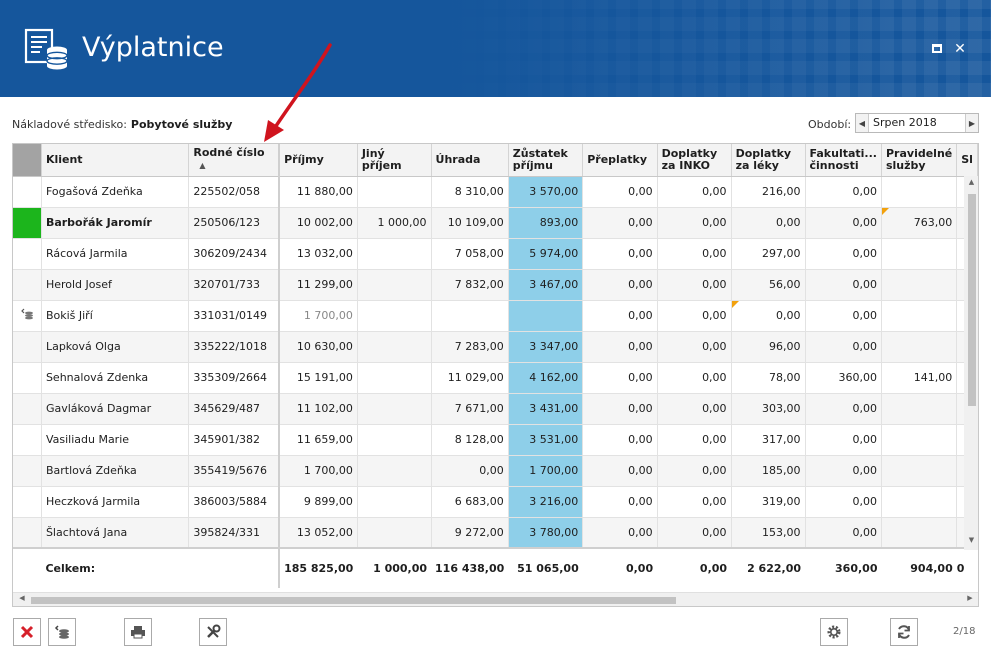 The height and width of the screenshot is (658, 991). I want to click on birth-number: 335222/1018, so click(234, 347).